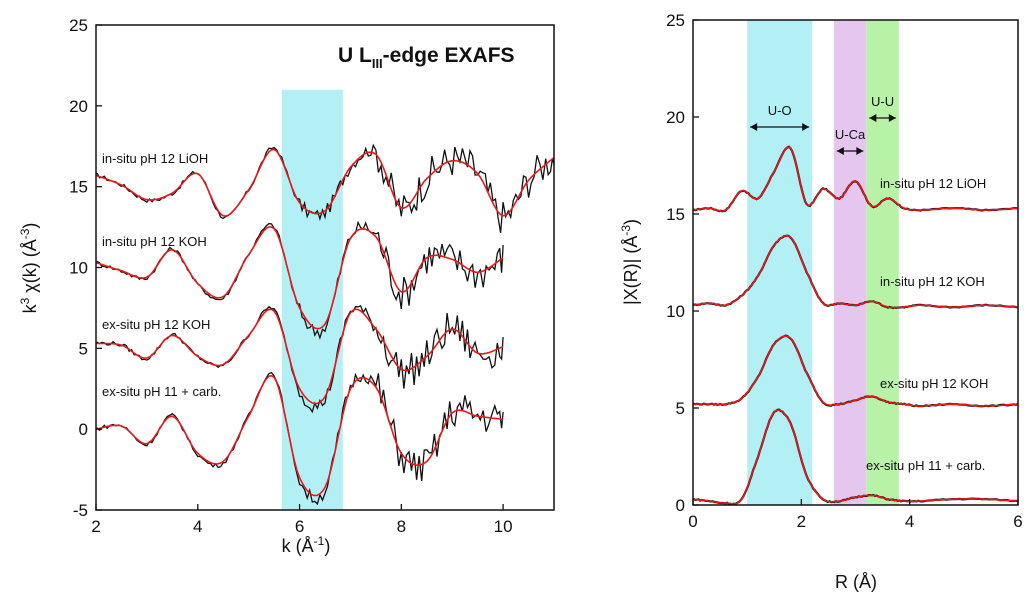 The image size is (1026, 594). What do you see at coordinates (312, 300) in the screenshot?
I see `k-highlight-band` at bounding box center [312, 300].